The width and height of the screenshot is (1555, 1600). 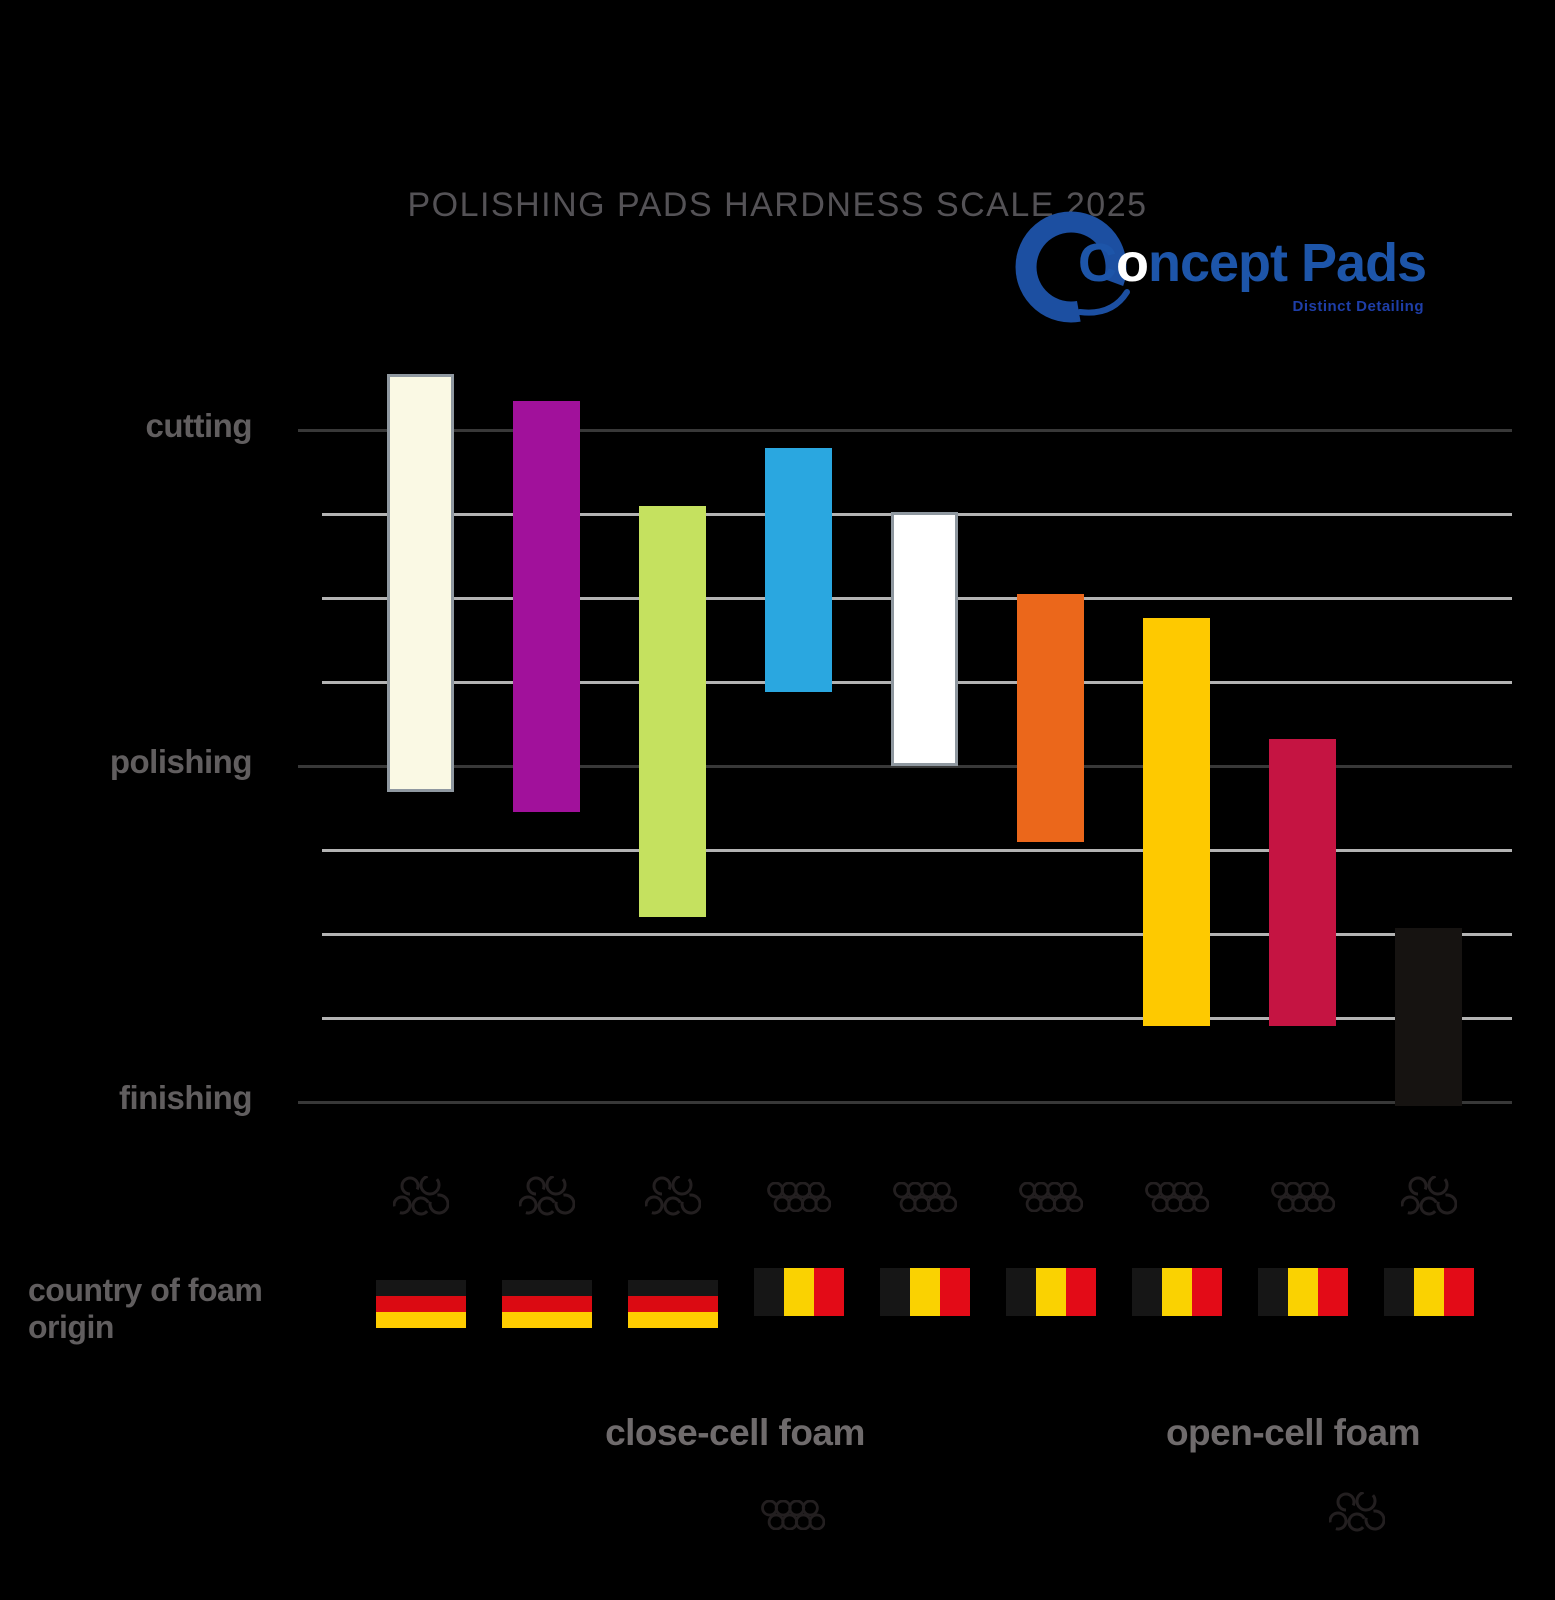 What do you see at coordinates (798, 570) in the screenshot?
I see `pad-bar-blue` at bounding box center [798, 570].